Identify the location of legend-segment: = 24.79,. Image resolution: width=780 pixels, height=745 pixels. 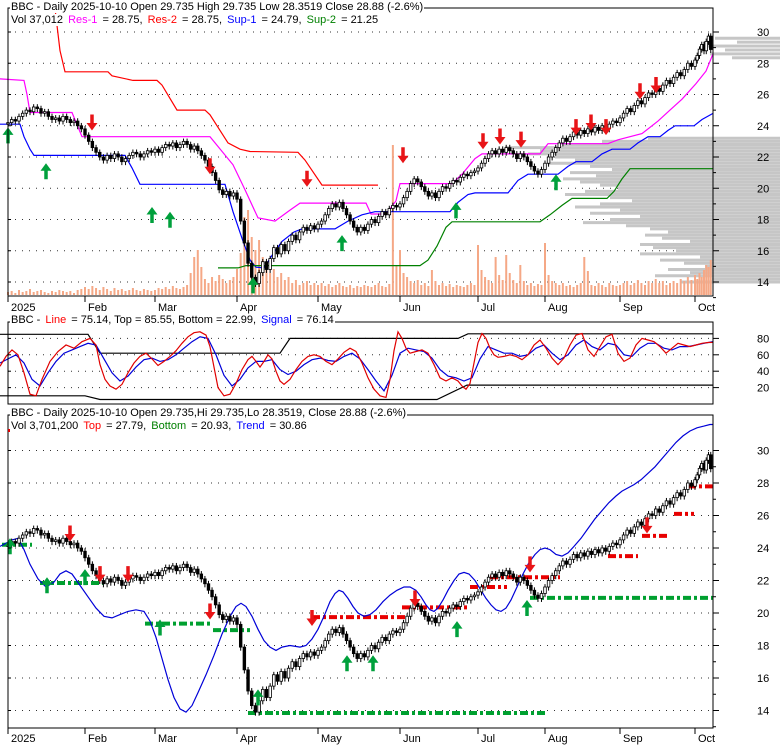
(281, 20).